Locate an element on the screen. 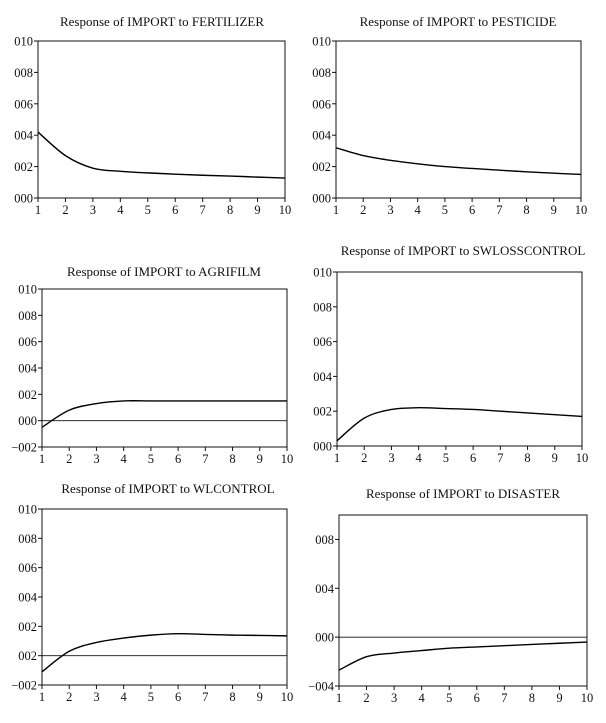  chart-title: Response of IMPORT to PESTICIDE is located at coordinates (458, 21).